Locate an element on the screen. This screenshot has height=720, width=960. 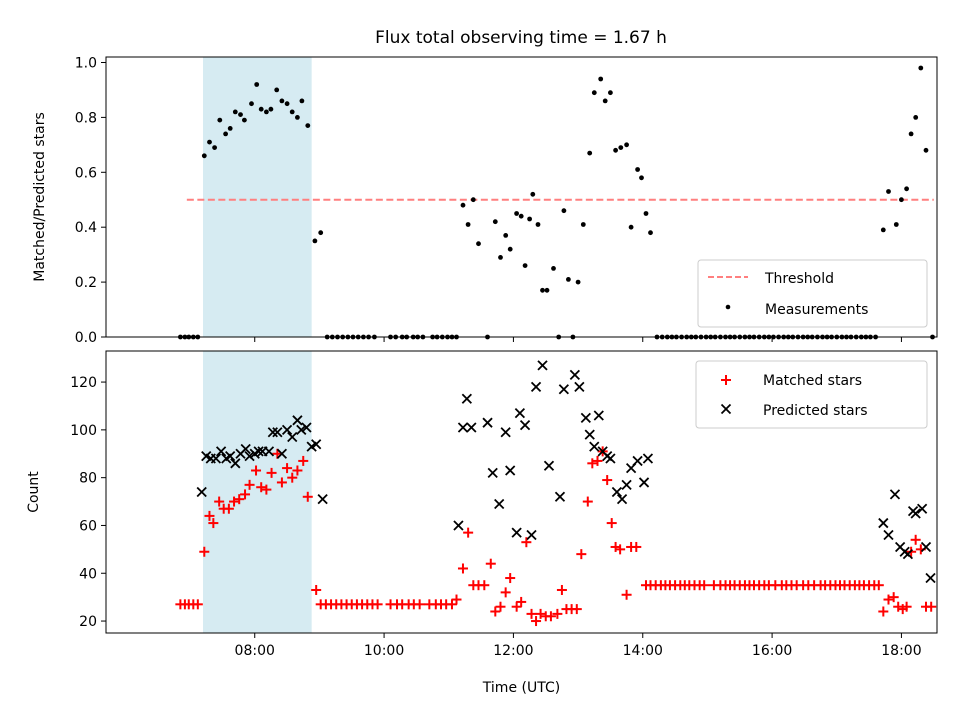
legend-measurements-swatch is located at coordinates (728, 307).